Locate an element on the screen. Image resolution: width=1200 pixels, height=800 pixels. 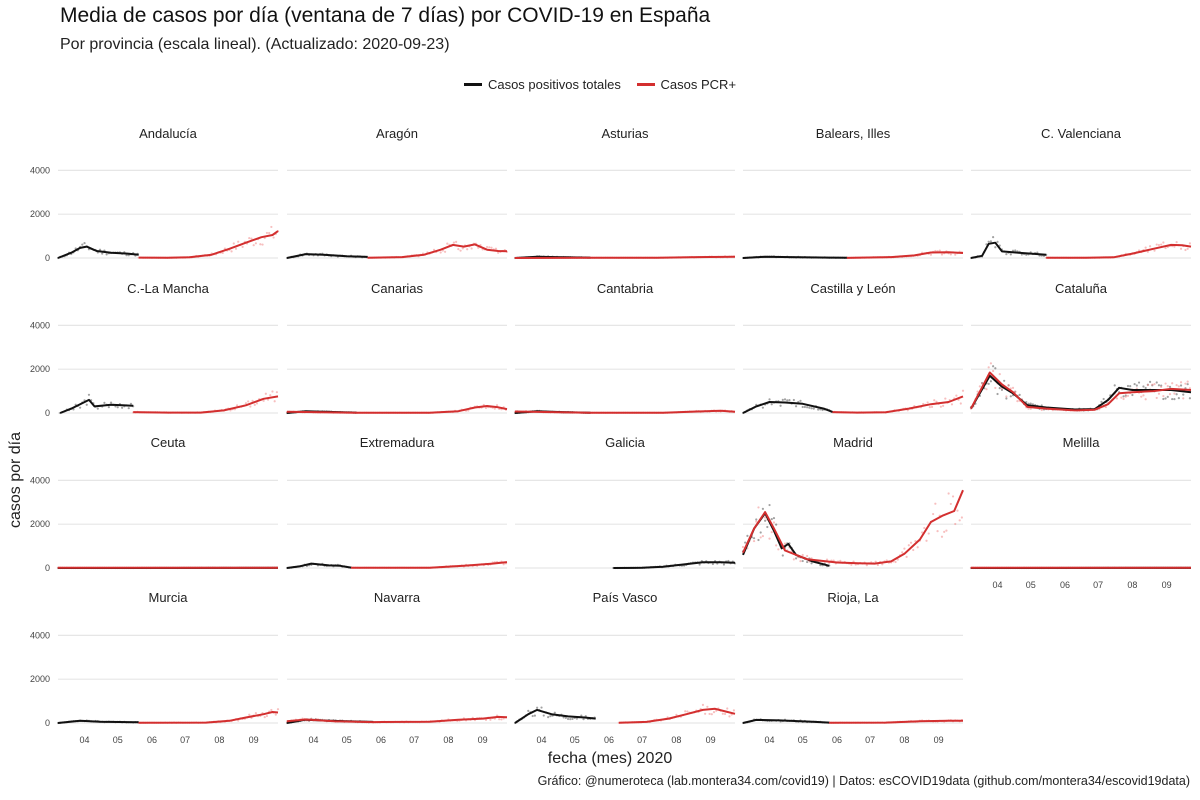
line-total-c-valenciana is located at coordinates (1008, 250).